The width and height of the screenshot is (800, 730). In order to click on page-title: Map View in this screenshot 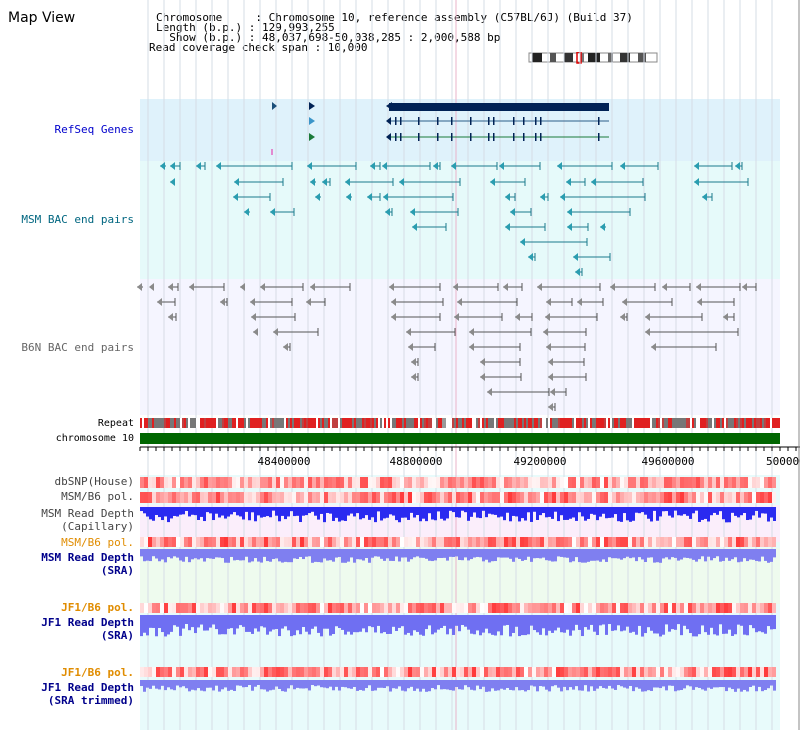, I will do `click(42, 18)`.